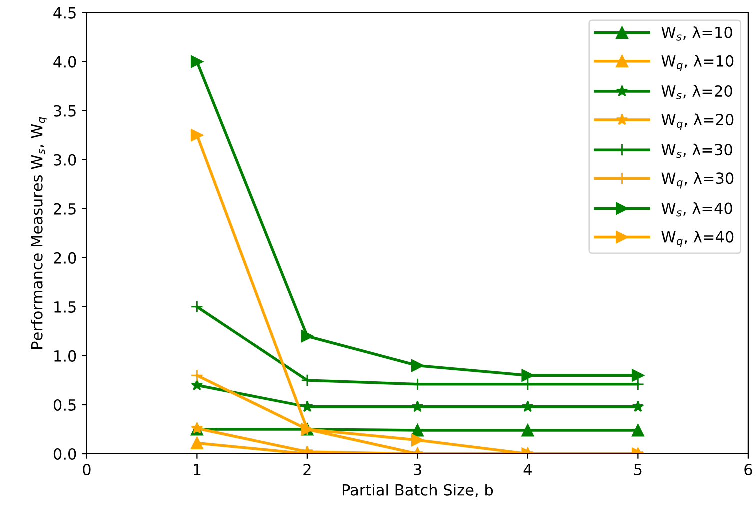  What do you see at coordinates (65, 111) in the screenshot?
I see `y-tick-label: 3.5` at bounding box center [65, 111].